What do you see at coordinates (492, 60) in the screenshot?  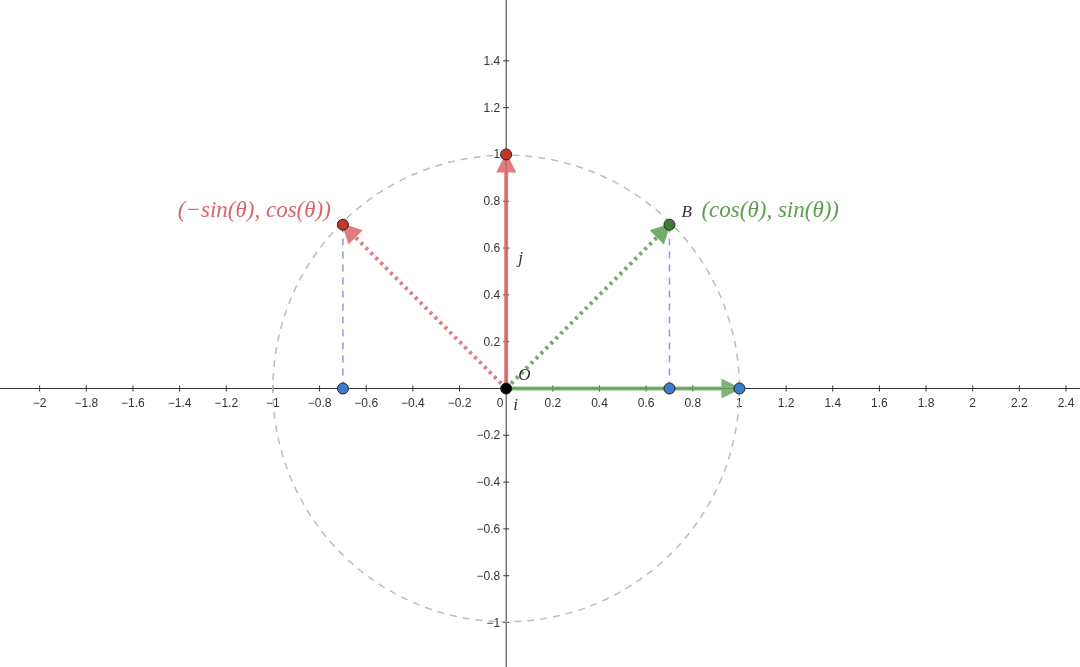 I see `y-tick-label: 1.4` at bounding box center [492, 60].